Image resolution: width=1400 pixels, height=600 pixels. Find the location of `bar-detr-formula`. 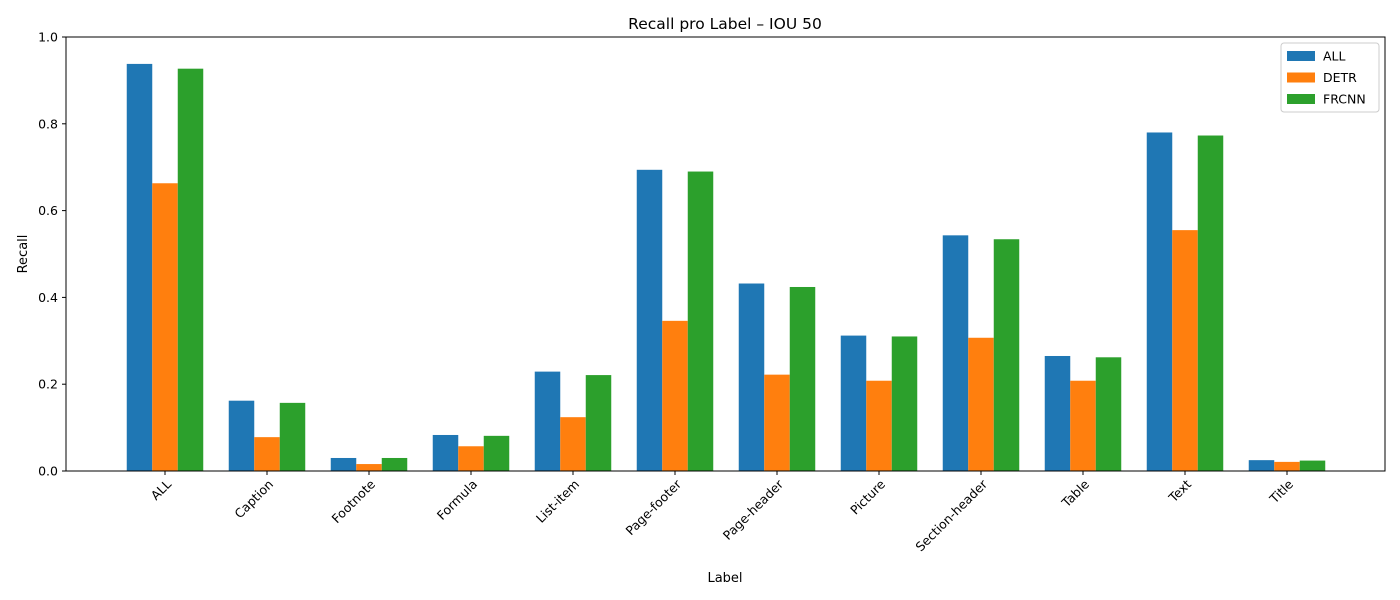

bar-detr-formula is located at coordinates (471, 458).